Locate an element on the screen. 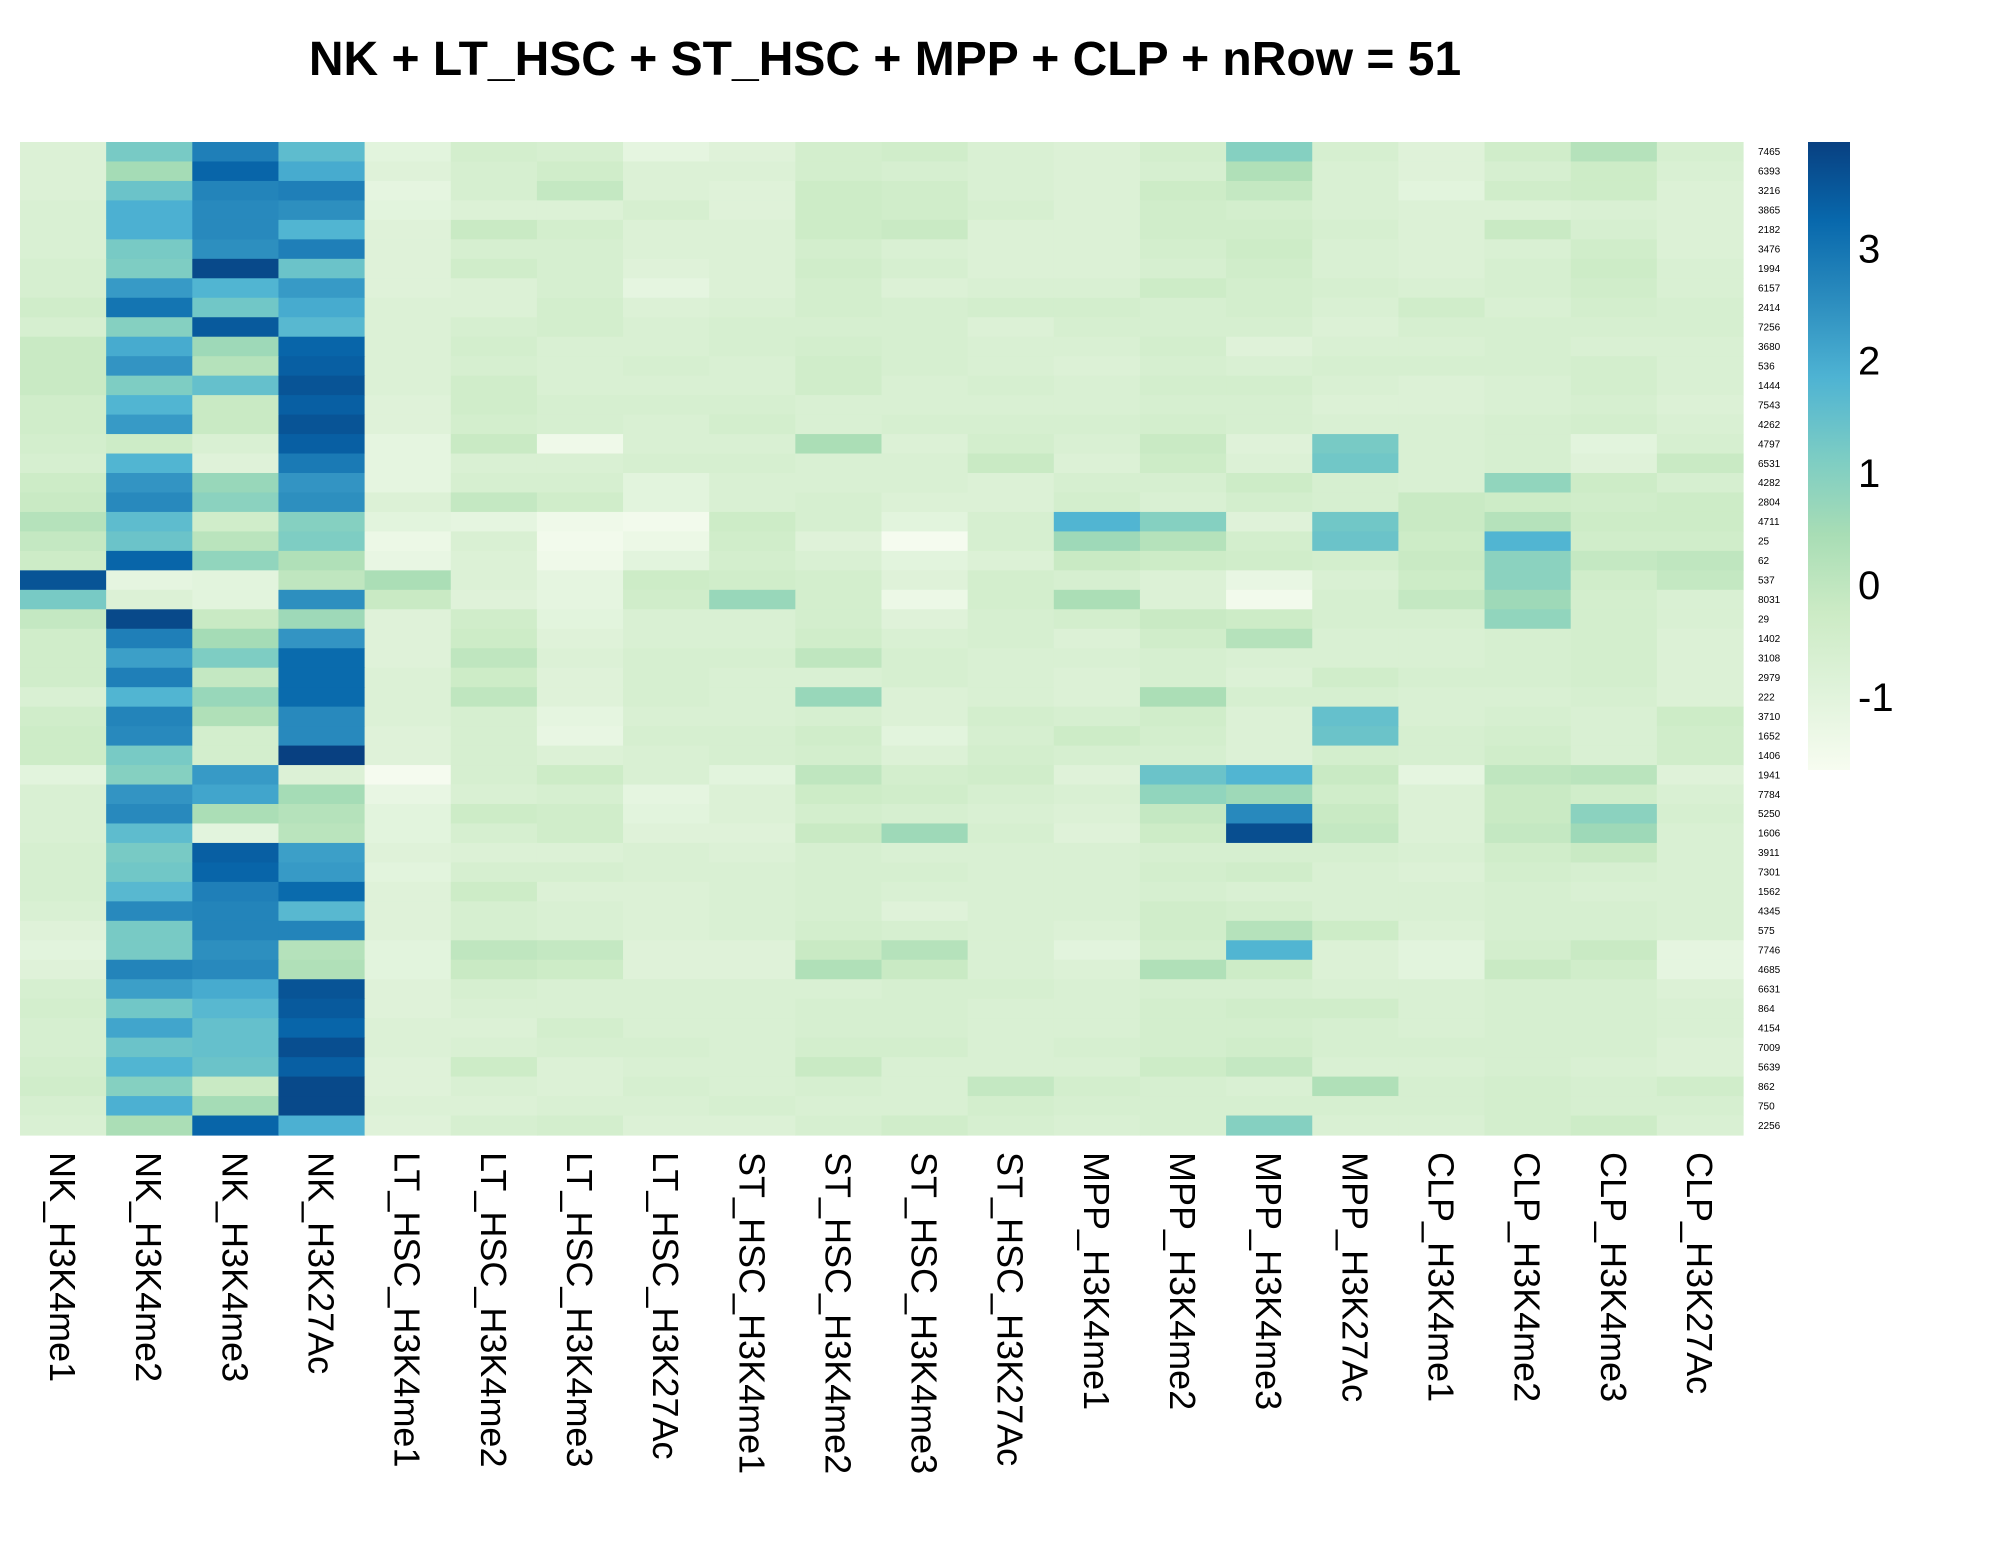  legend-ticks: 3 2 1 0 -1 is located at coordinates (1876, 474).